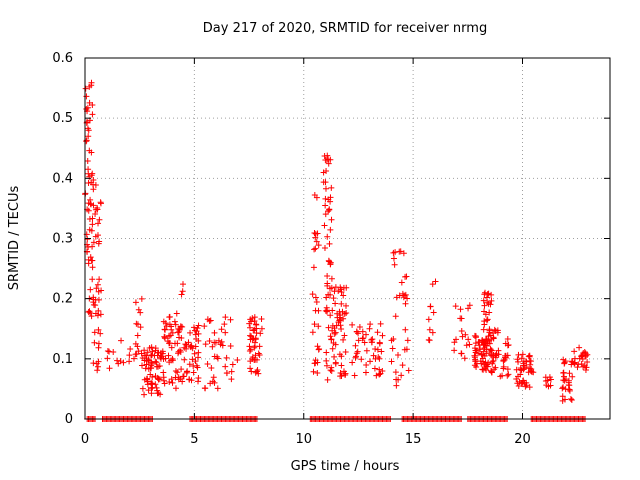  I want to click on y-tick-label: 0.6, so click(62, 58).